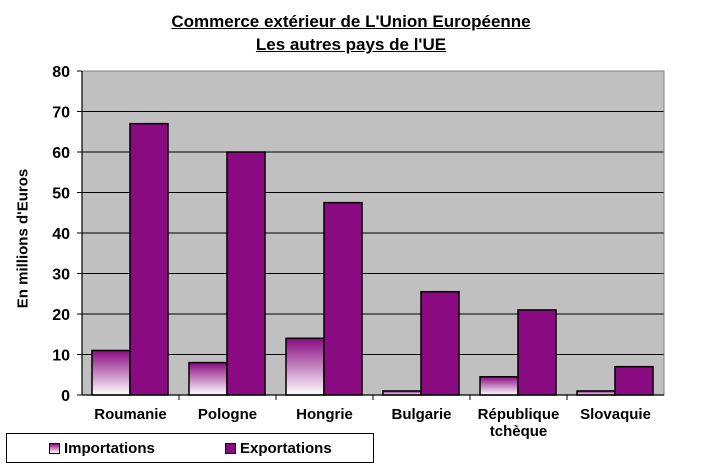 The image size is (702, 467). Describe the element at coordinates (109, 448) in the screenshot. I see `legend-label-importations: Importations` at that location.